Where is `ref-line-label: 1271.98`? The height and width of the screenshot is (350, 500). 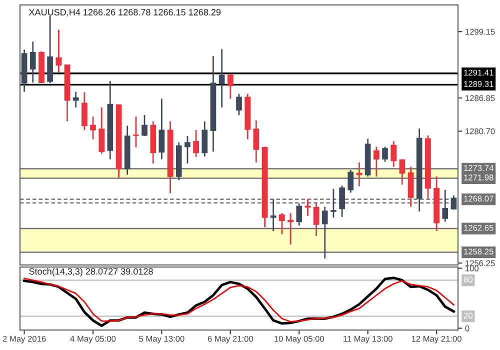 ref-line-label: 1271.98 is located at coordinates (479, 177).